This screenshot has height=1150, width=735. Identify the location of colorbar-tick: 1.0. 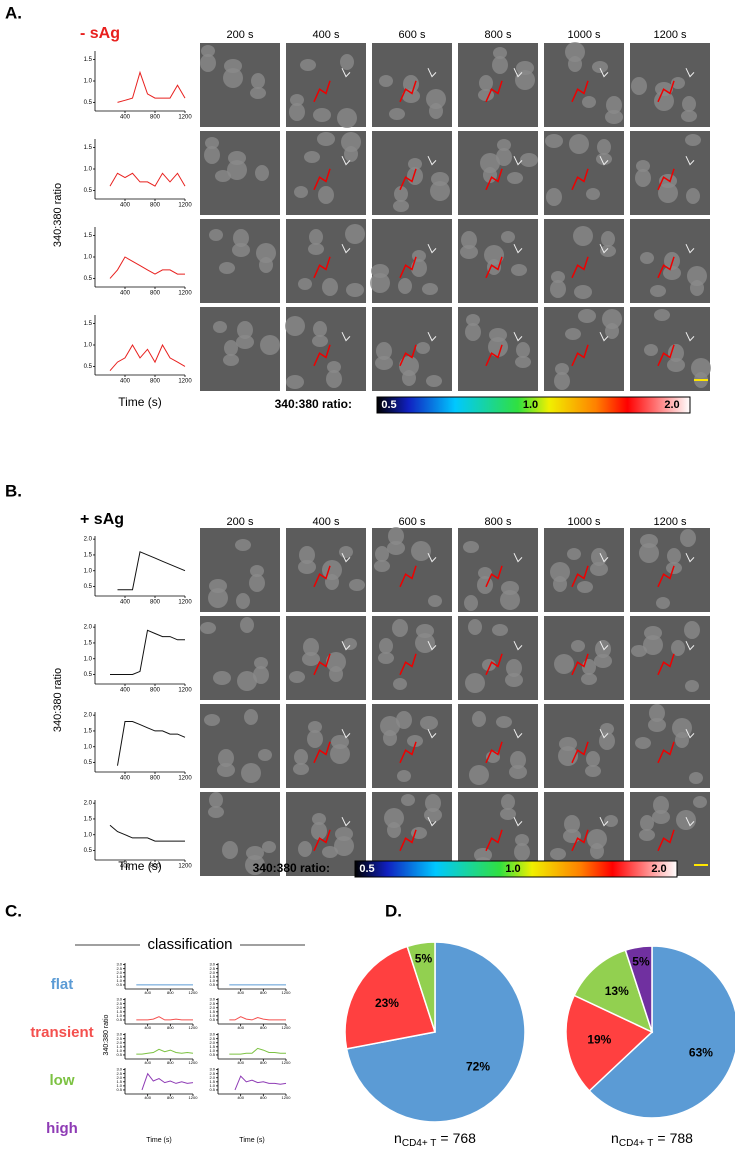
(530, 405).